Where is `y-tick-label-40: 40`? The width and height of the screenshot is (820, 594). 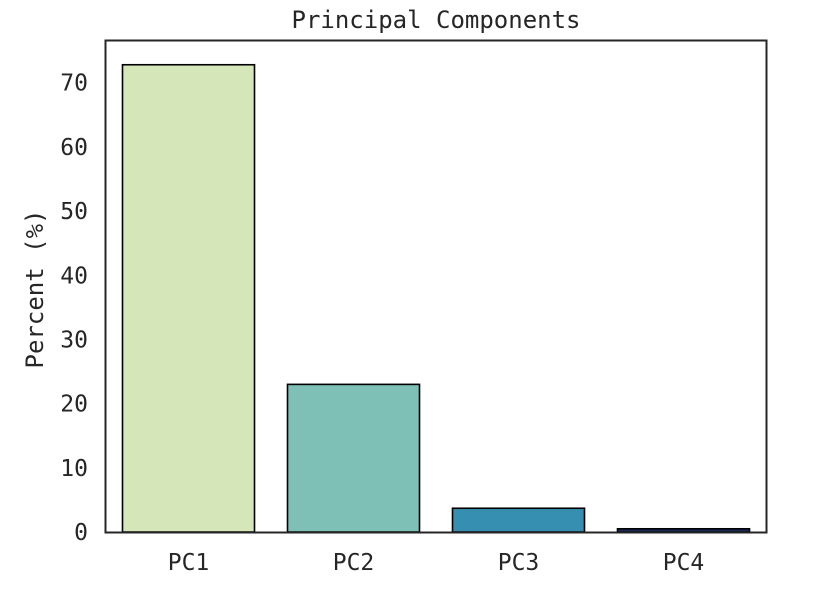 y-tick-label-40: 40 is located at coordinates (74, 276).